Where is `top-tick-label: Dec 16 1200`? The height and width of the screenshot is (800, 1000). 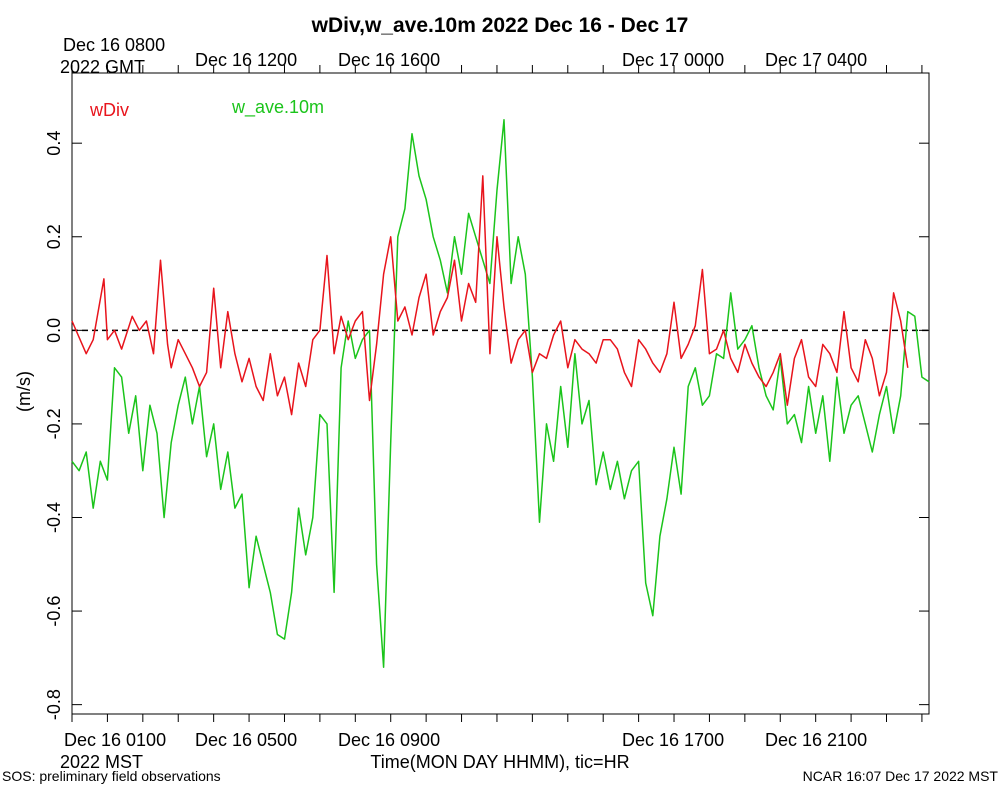
top-tick-label: Dec 16 1200 is located at coordinates (246, 60).